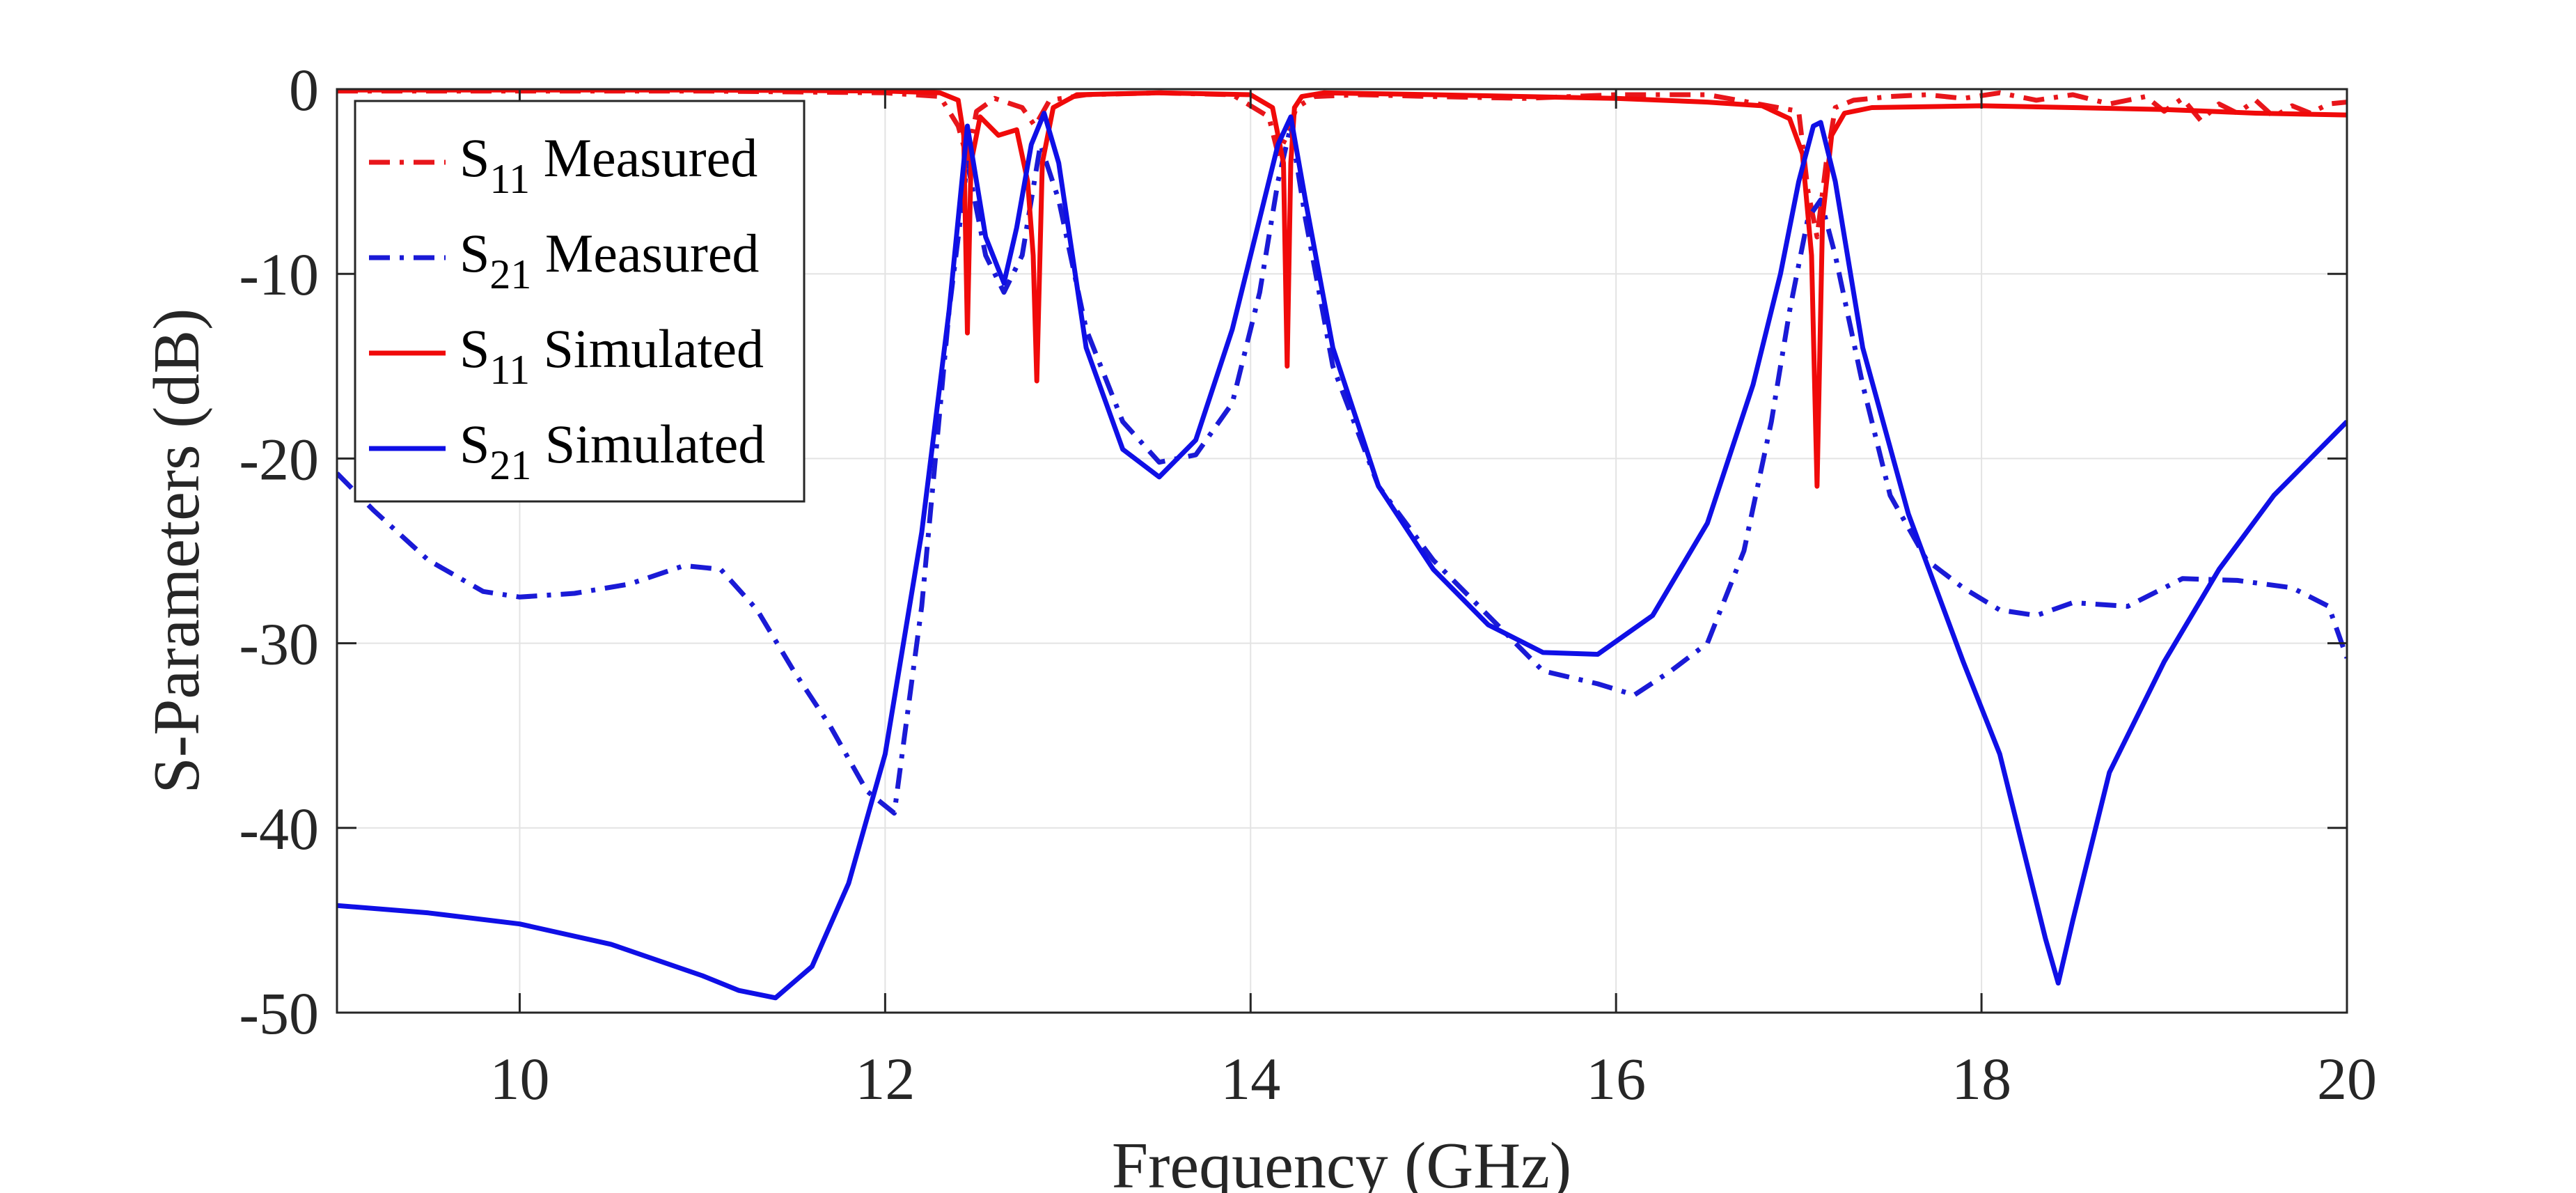 This screenshot has width=2576, height=1193. What do you see at coordinates (612, 451) in the screenshot?
I see `legend-label: S21 Simulated` at bounding box center [612, 451].